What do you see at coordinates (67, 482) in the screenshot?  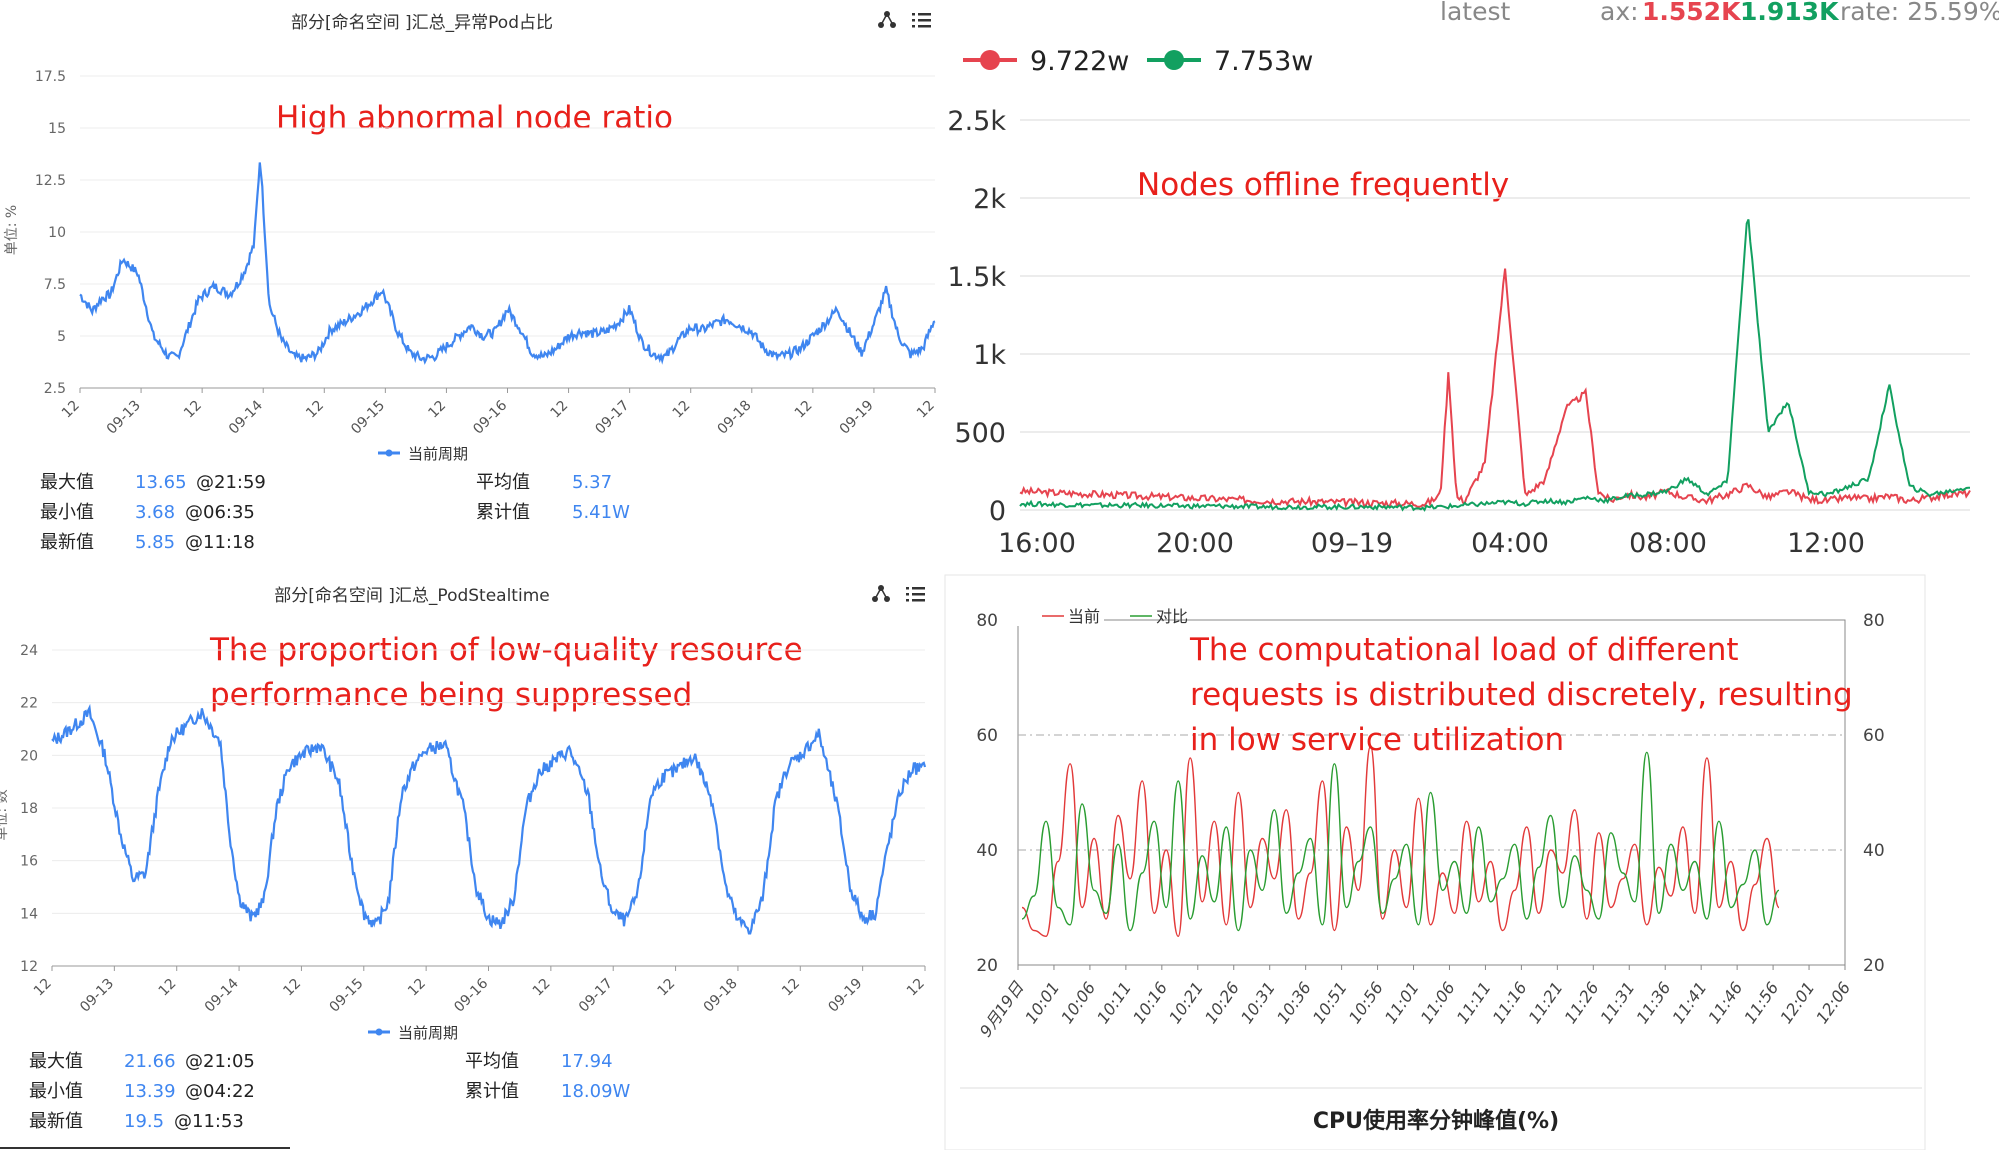 I see `tl-stat-label: 最大值` at bounding box center [67, 482].